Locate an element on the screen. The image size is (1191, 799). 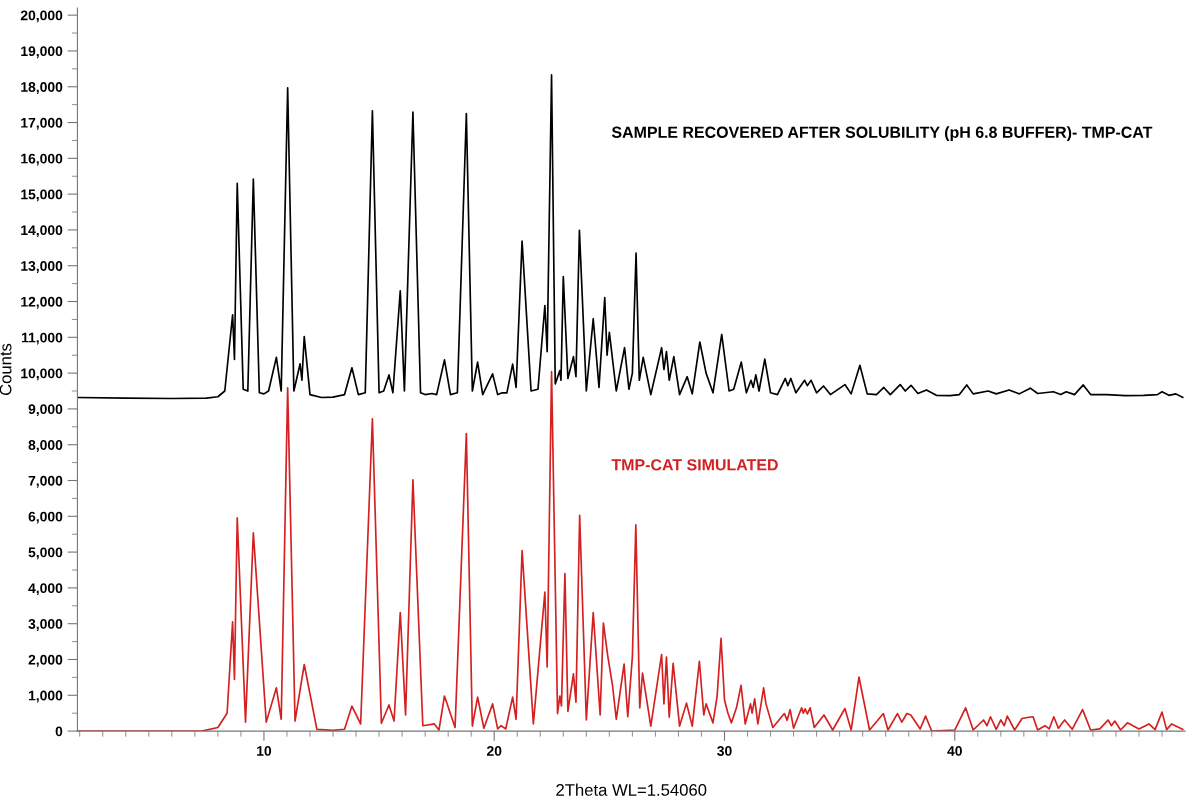
y-tick-label: 14,000 is located at coordinates (42, 231).